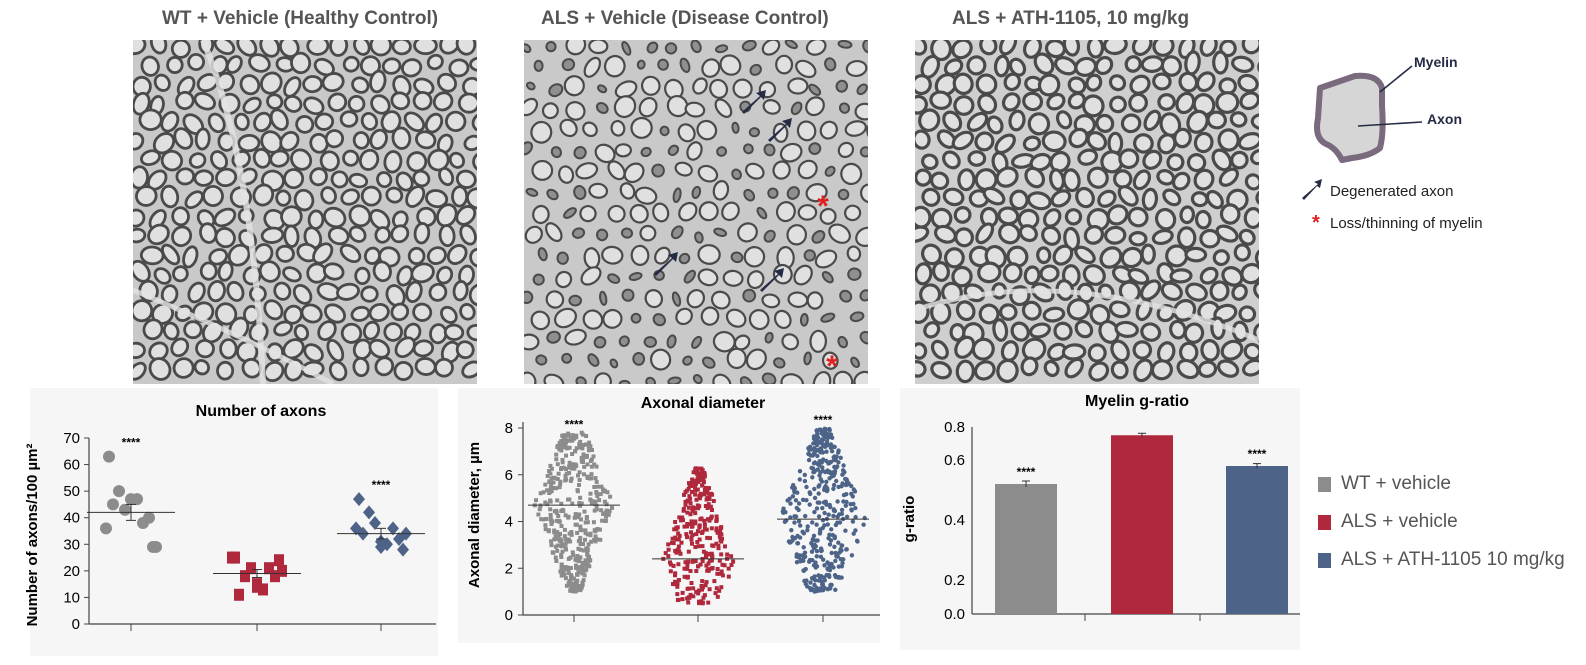  I want to click on degenerated-arrow-icon, so click(1312, 189).